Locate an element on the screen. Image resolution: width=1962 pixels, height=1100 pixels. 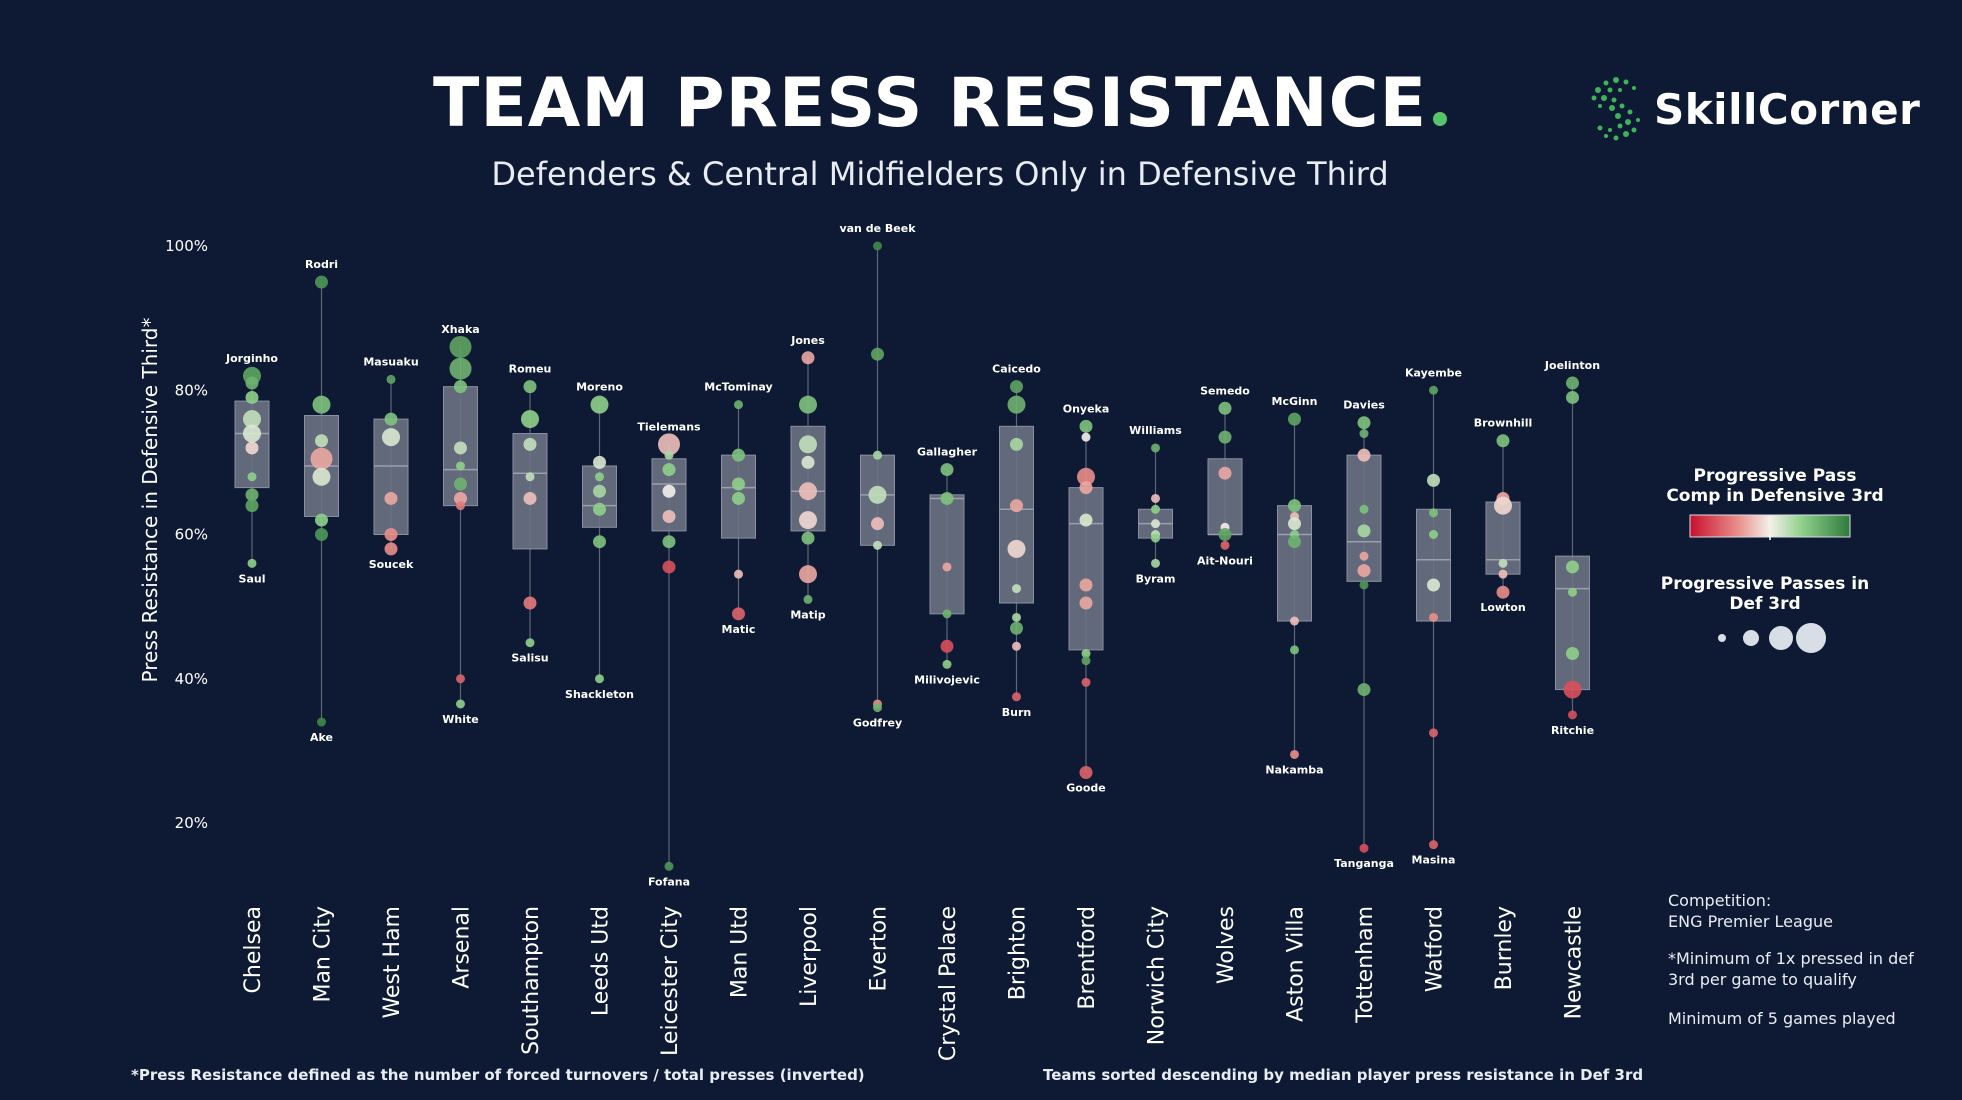
team-label: Leeds Utd is located at coordinates (601, 961).